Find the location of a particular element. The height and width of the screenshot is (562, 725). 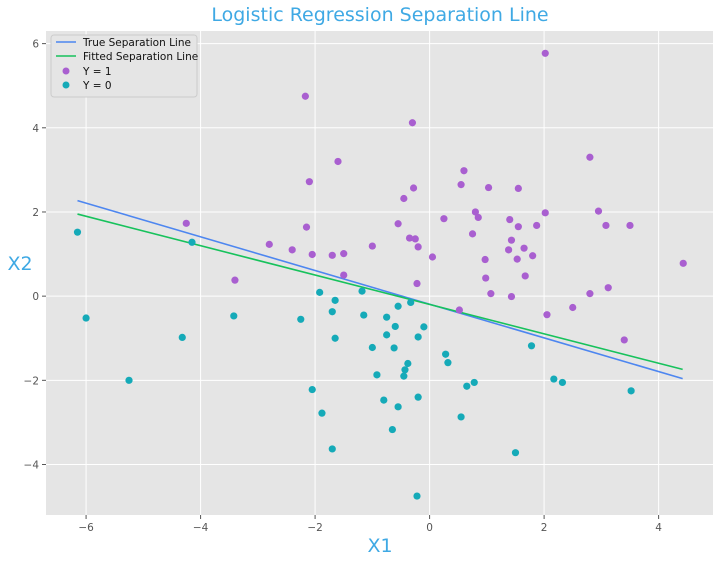

legend-label-true: True Separation Line is located at coordinates (136, 43).